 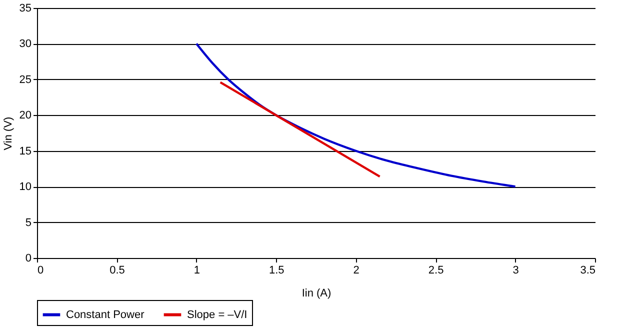 What do you see at coordinates (117, 270) in the screenshot?
I see `x-tick-label: 0.5` at bounding box center [117, 270].